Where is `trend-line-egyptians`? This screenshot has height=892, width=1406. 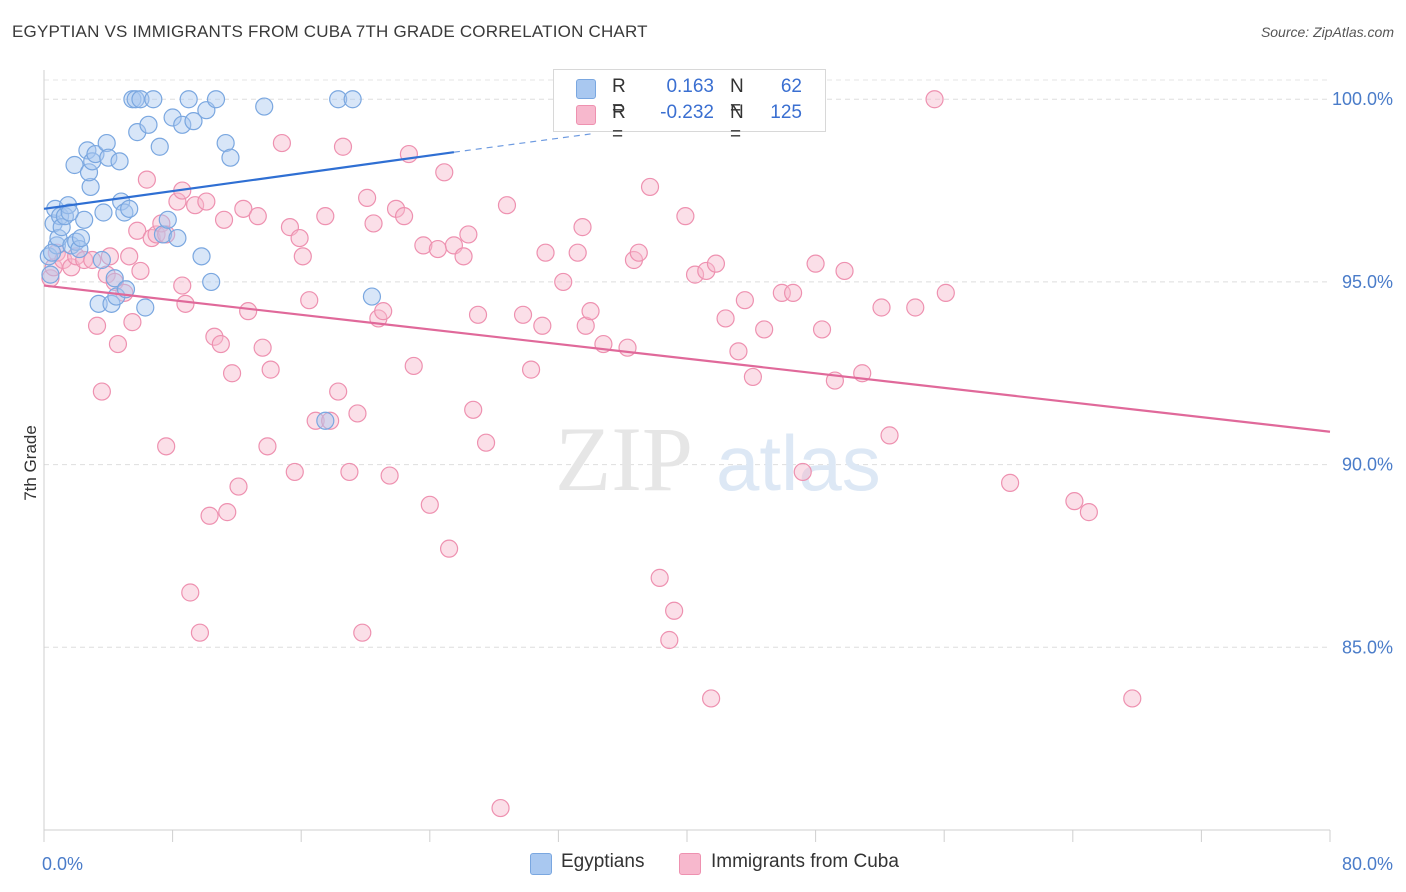 trend-line-egyptians is located at coordinates (249, 180).